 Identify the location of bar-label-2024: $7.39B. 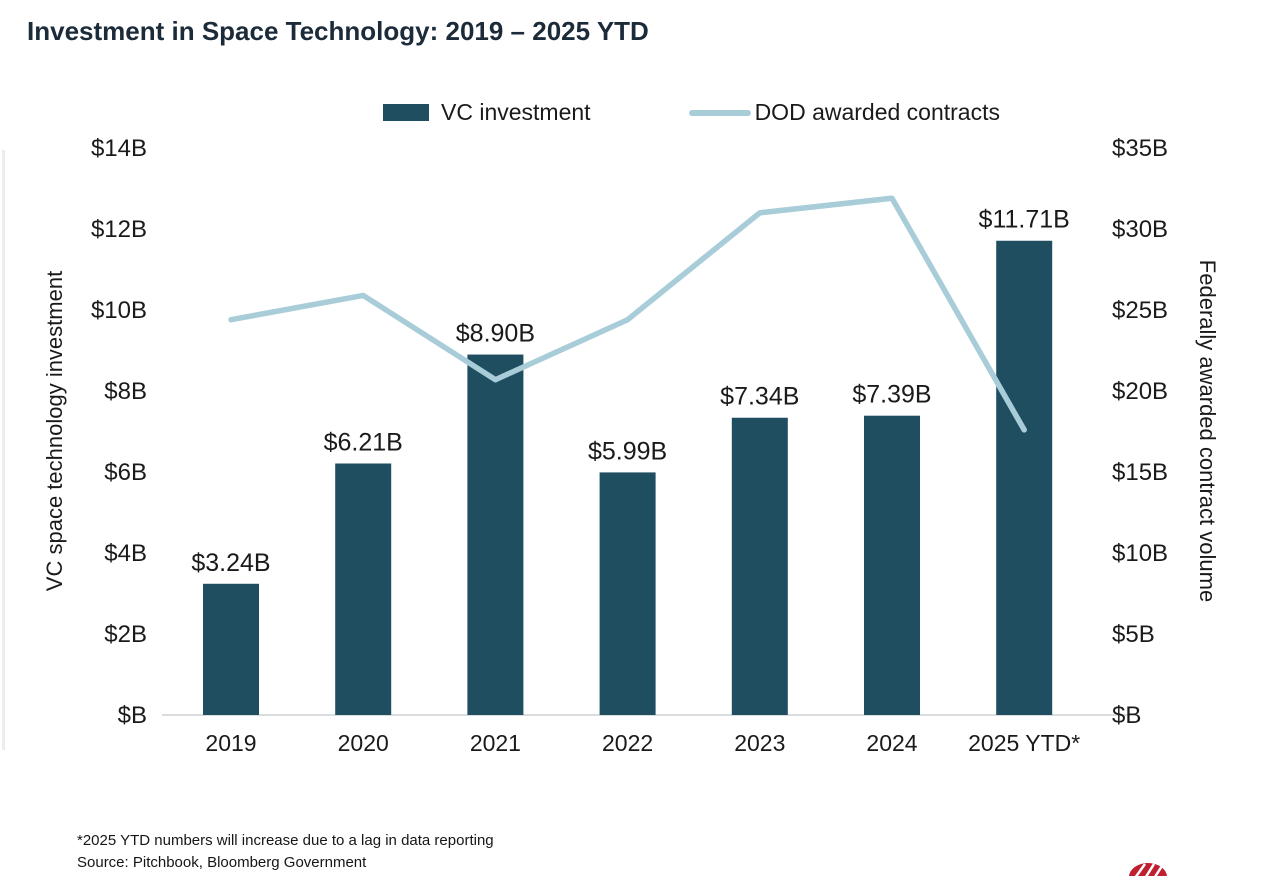
(891, 395).